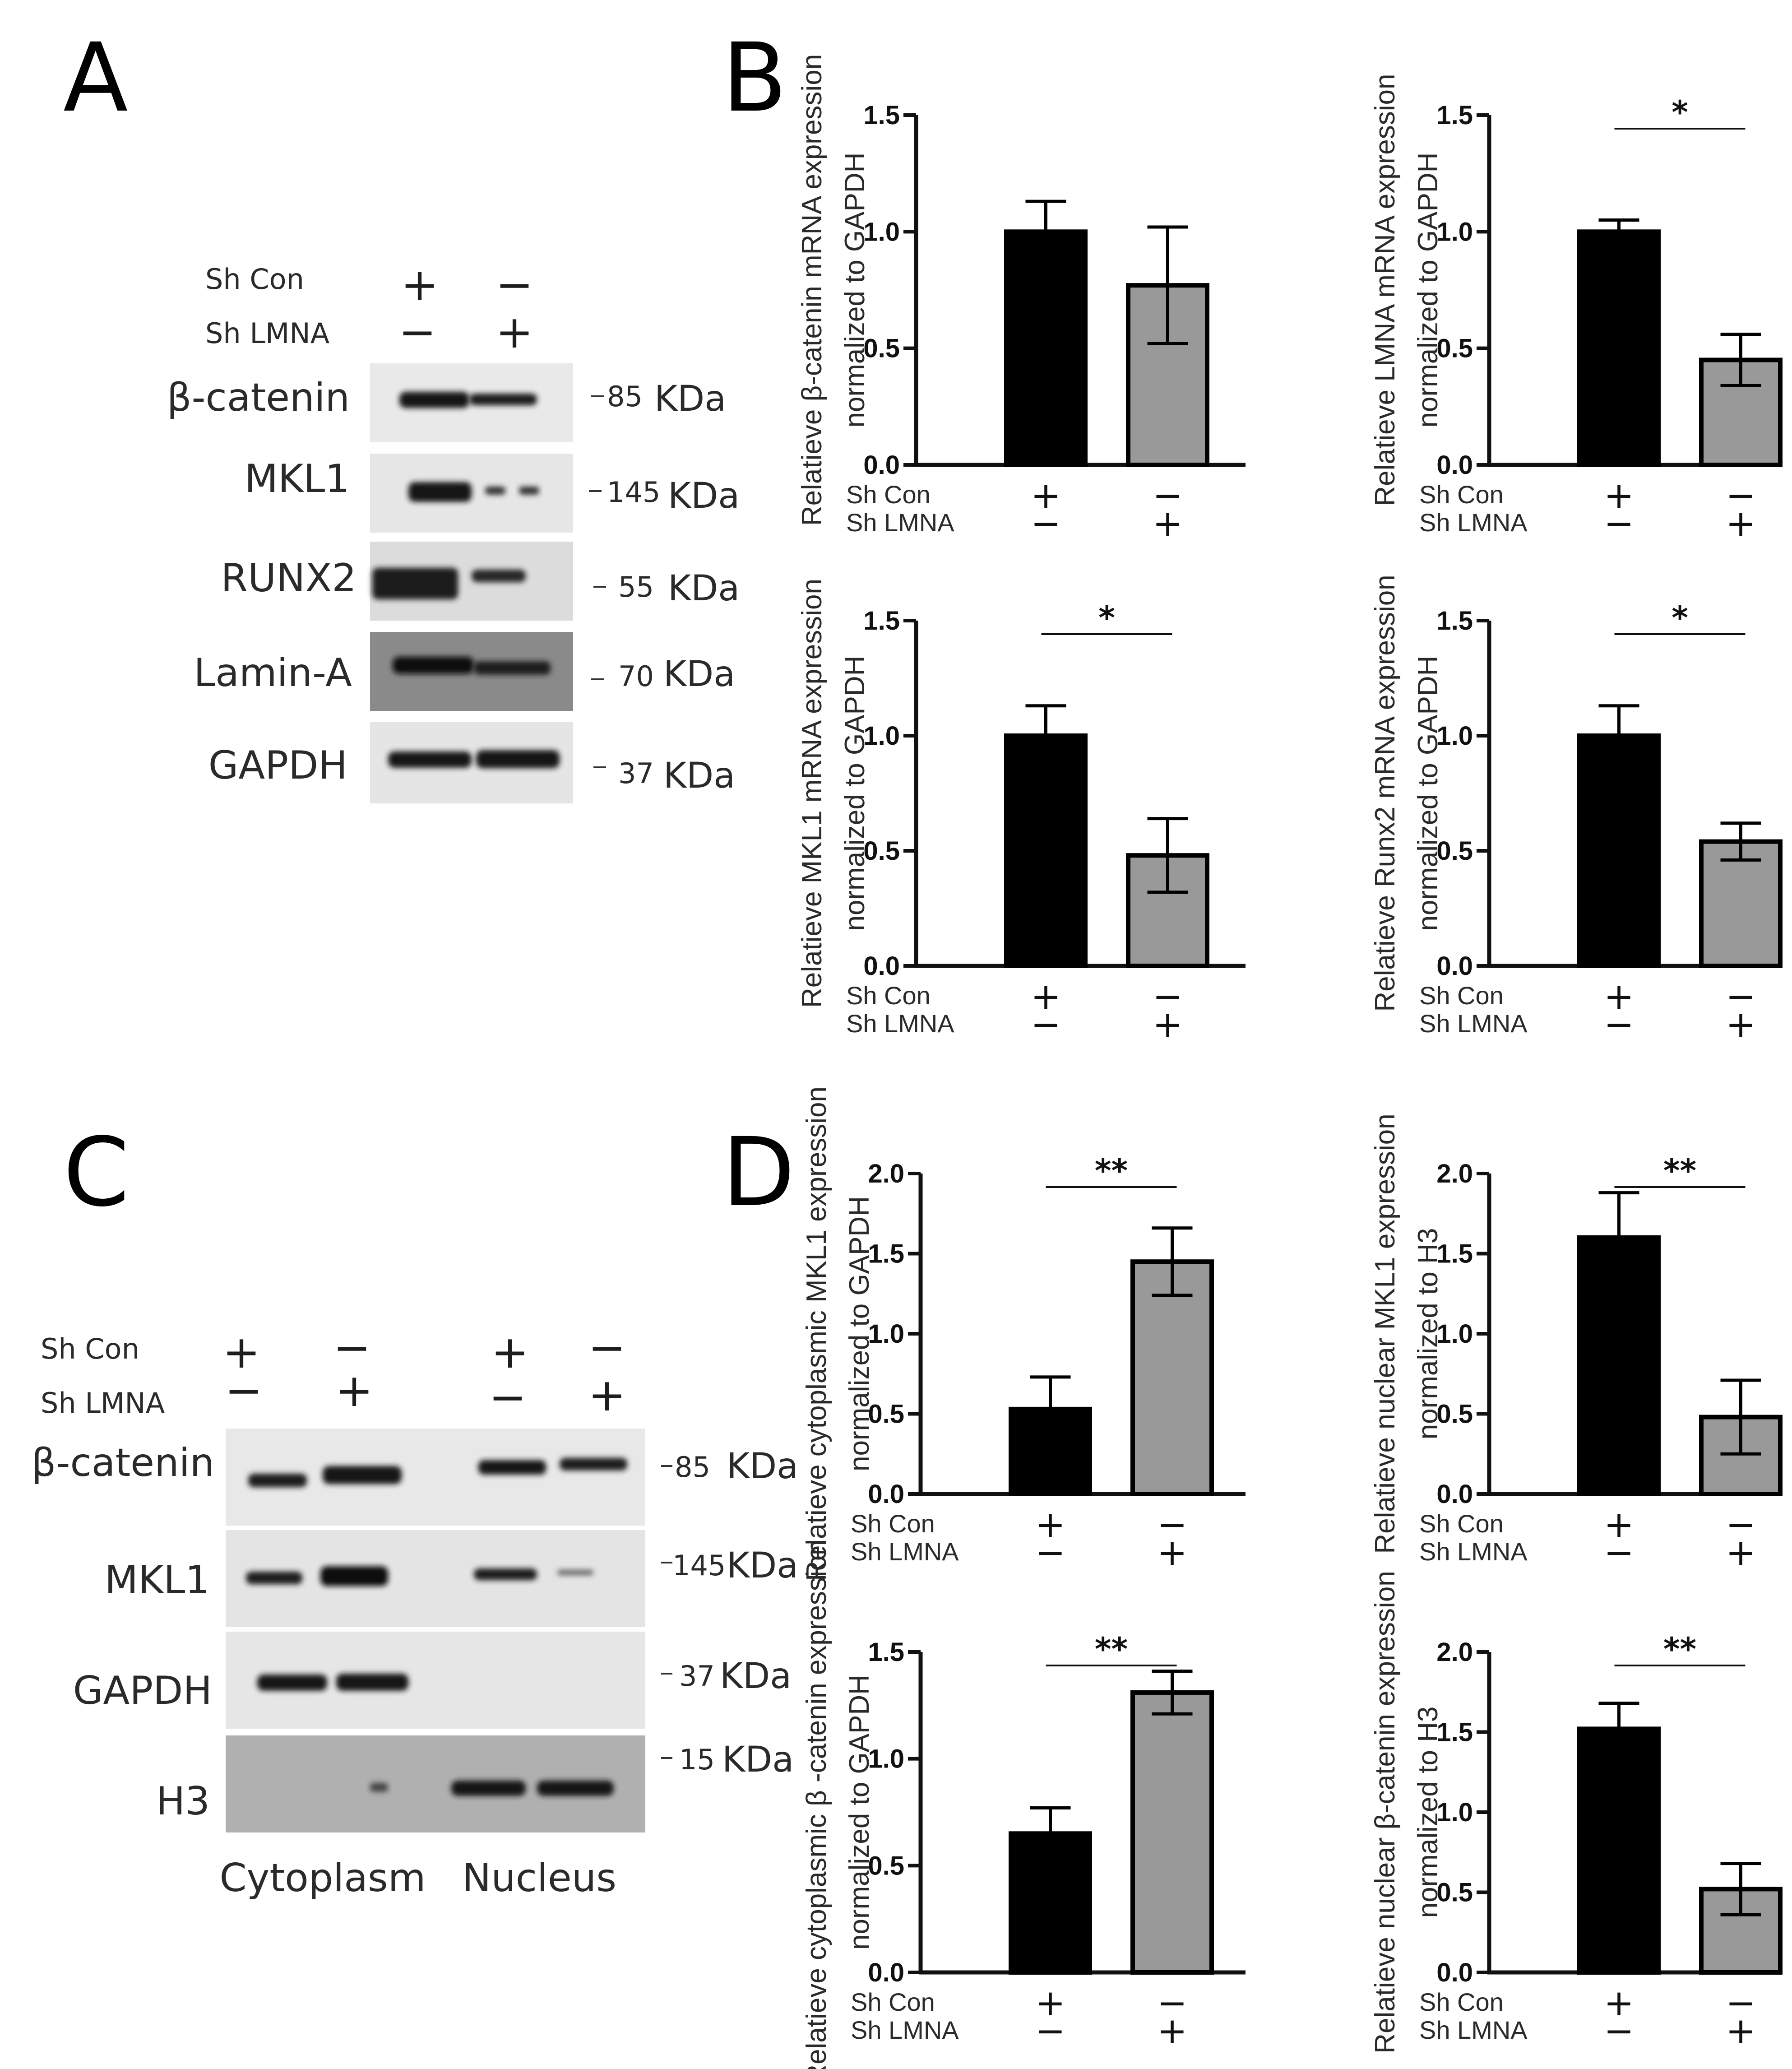  What do you see at coordinates (297, 478) in the screenshot?
I see `blot-a-label-mkl1: MKL1` at bounding box center [297, 478].